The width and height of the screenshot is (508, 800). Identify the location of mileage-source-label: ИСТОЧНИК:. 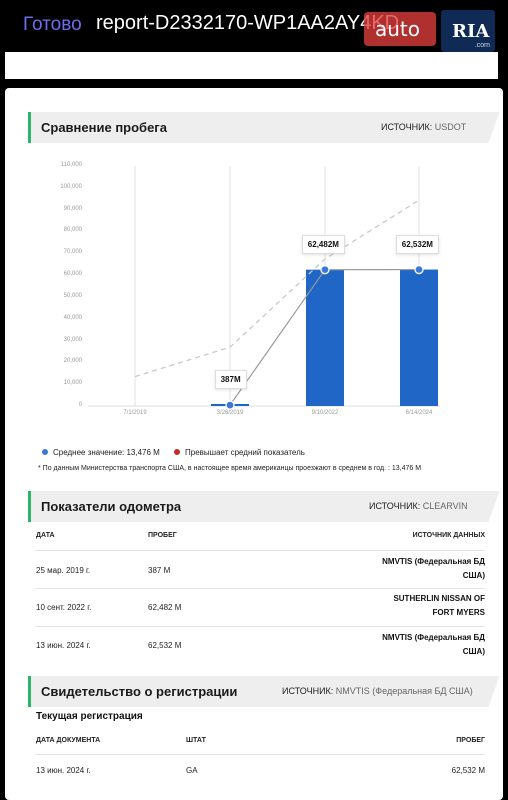
(407, 127).